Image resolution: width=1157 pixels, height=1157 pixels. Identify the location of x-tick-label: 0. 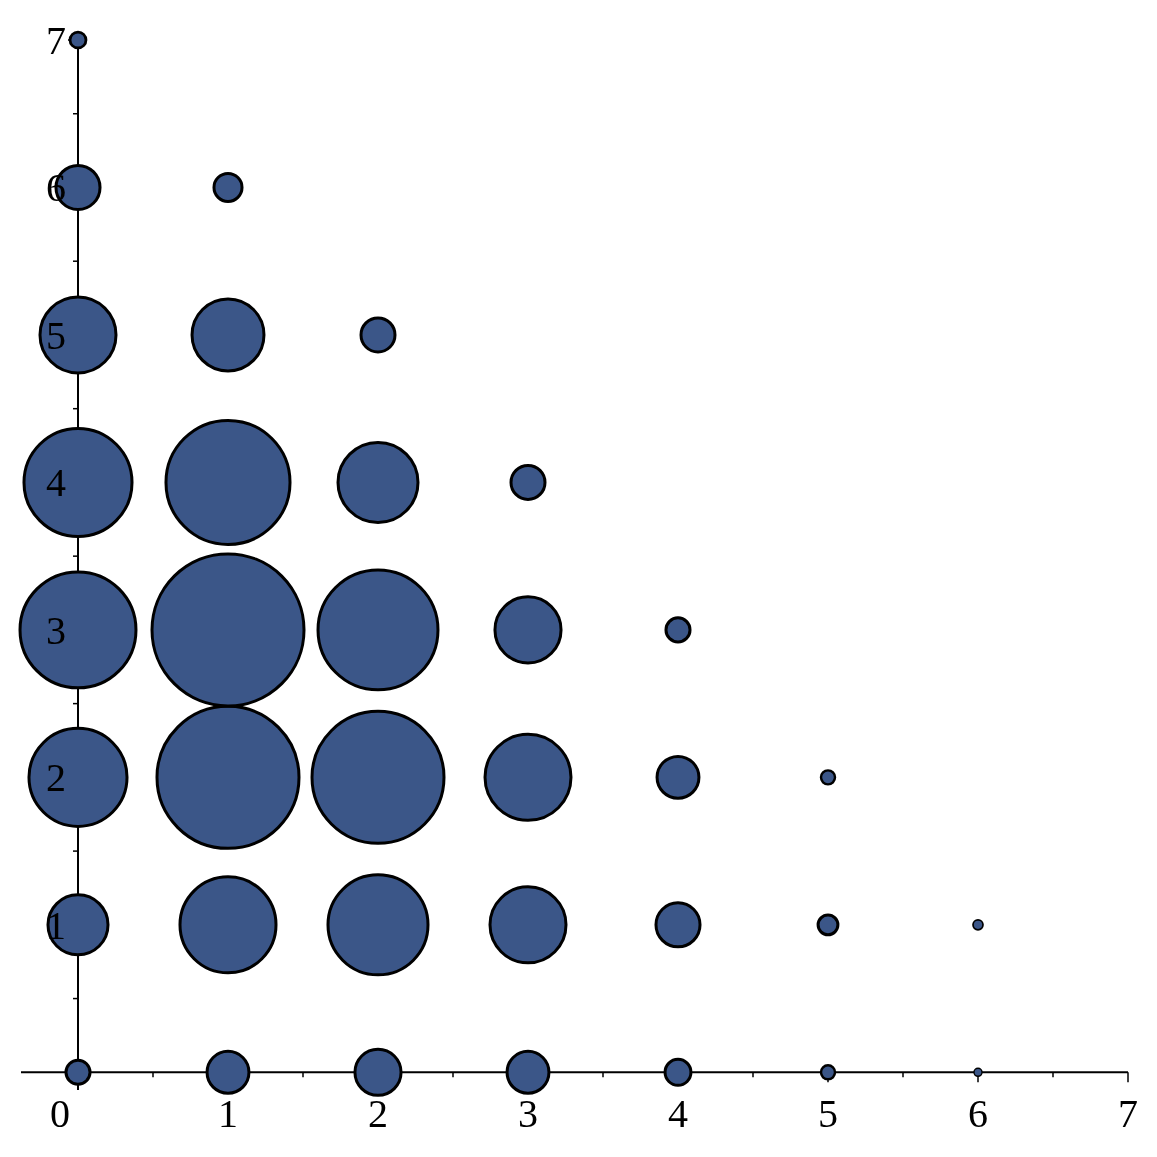
(60, 1114).